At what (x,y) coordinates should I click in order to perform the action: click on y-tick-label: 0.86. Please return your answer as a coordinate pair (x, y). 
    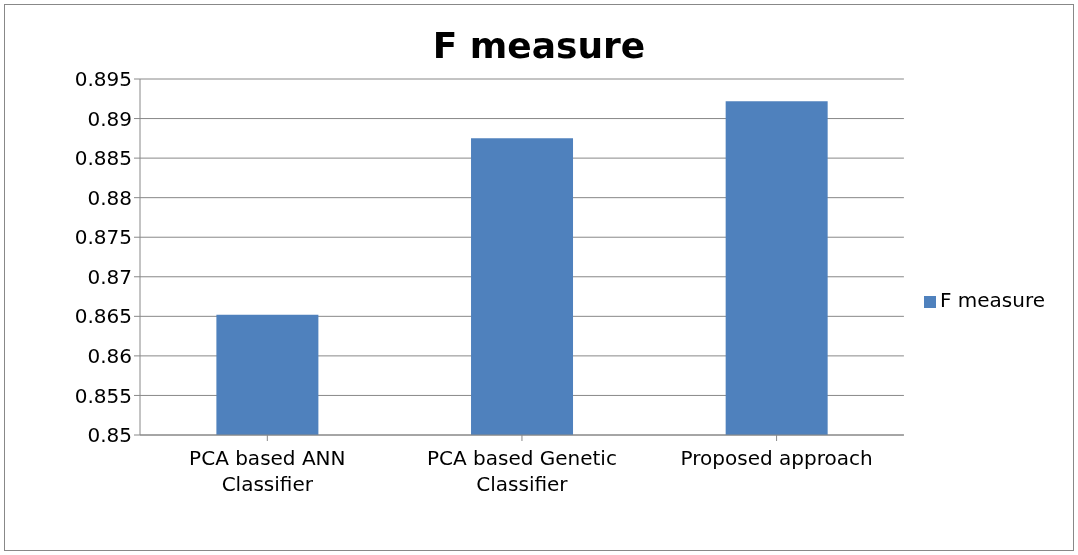
    Looking at the image, I should click on (109, 355).